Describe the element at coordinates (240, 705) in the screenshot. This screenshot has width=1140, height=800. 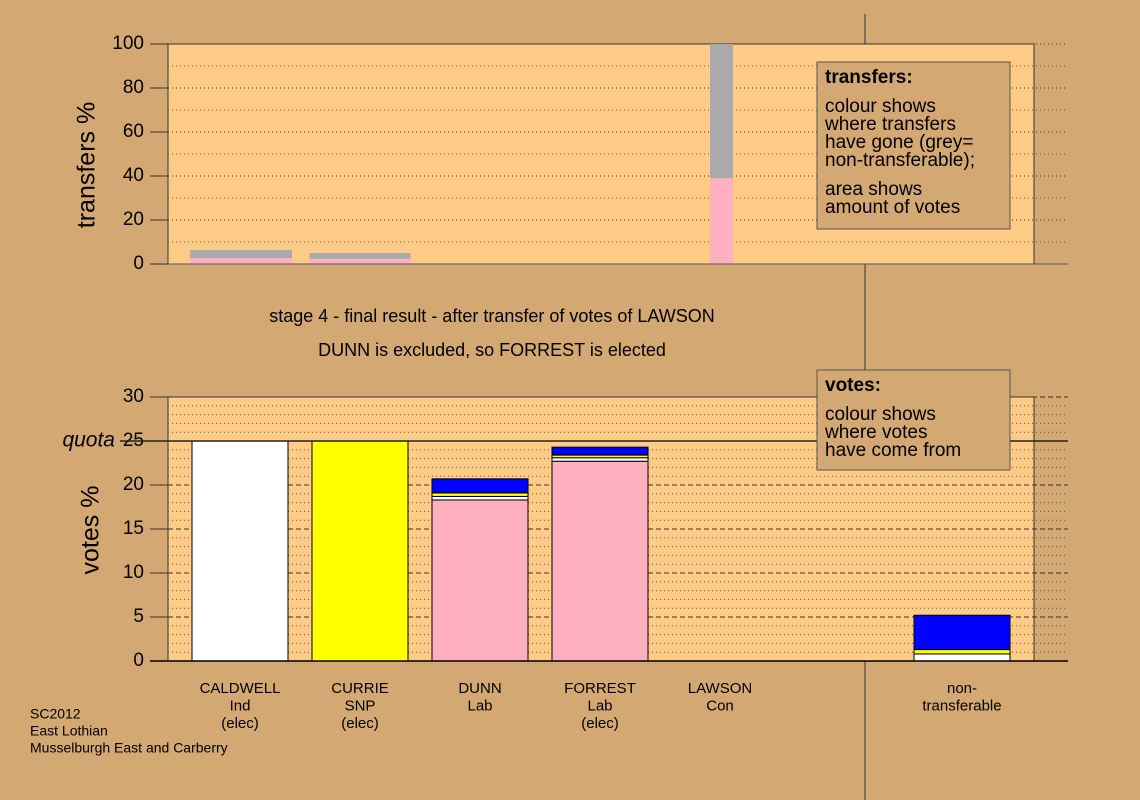
I see `x-tick-label: Ind` at that location.